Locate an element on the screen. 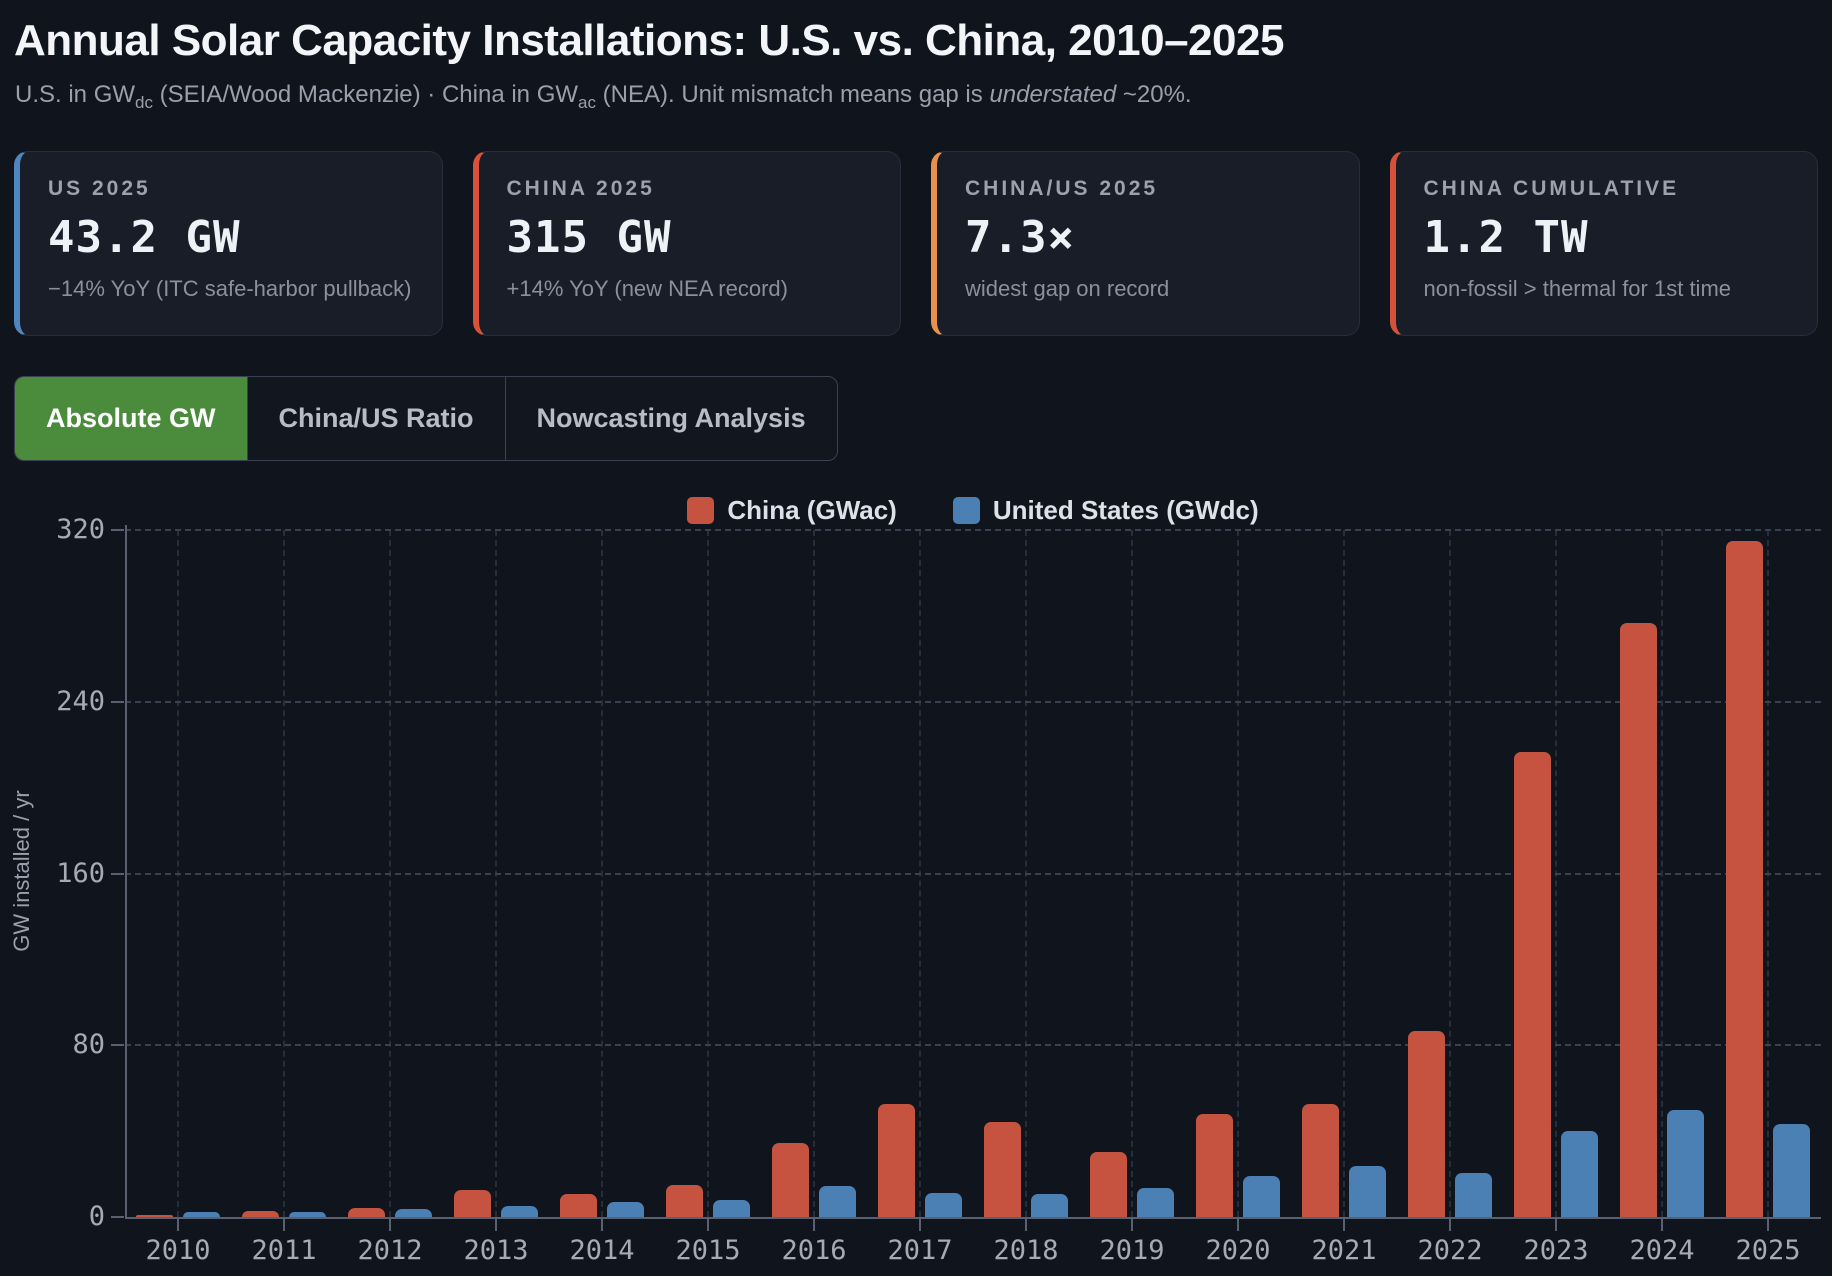 Image resolution: width=1832 pixels, height=1276 pixels. year-label-2011: 2011 is located at coordinates (284, 1250).